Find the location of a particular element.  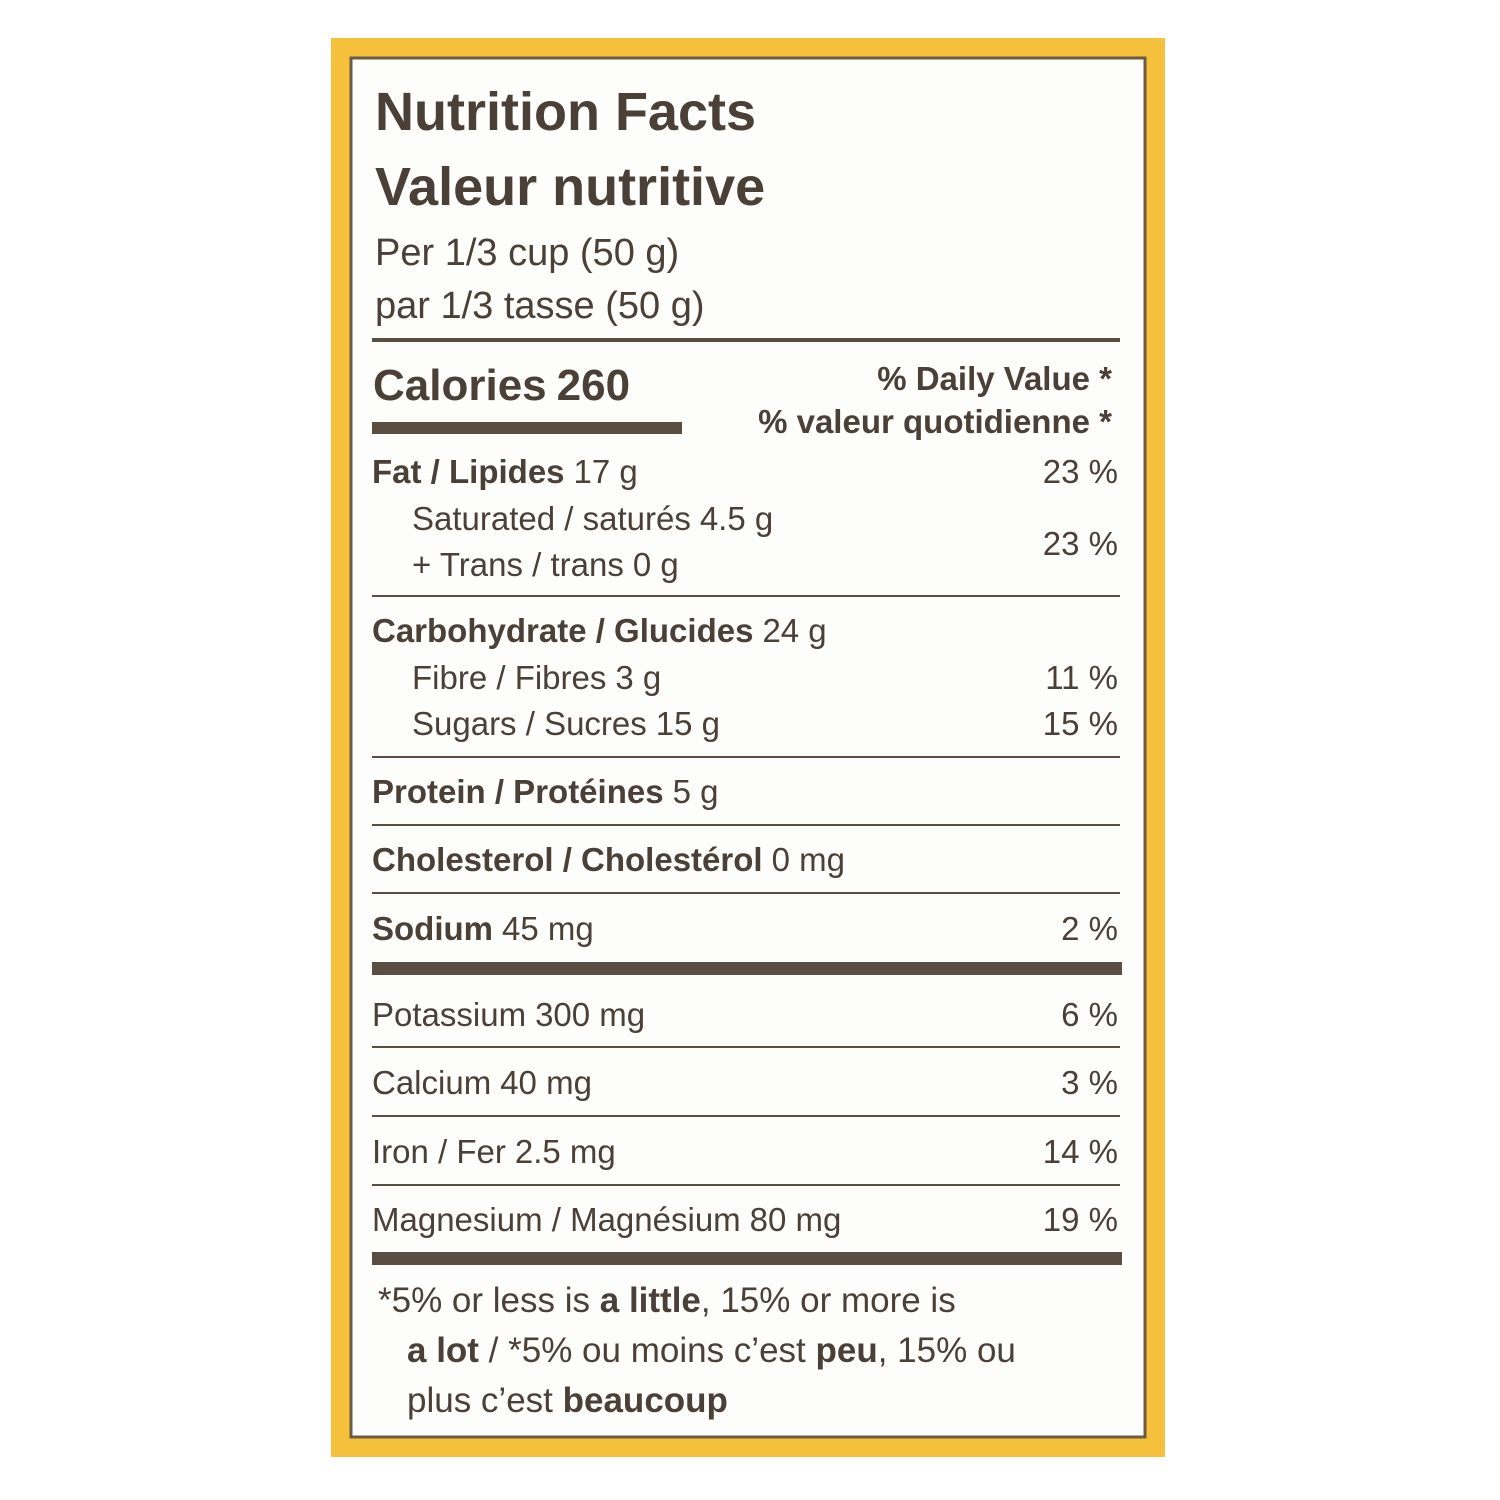

nutrient-row: Sodium 45 mg is located at coordinates (483, 928).